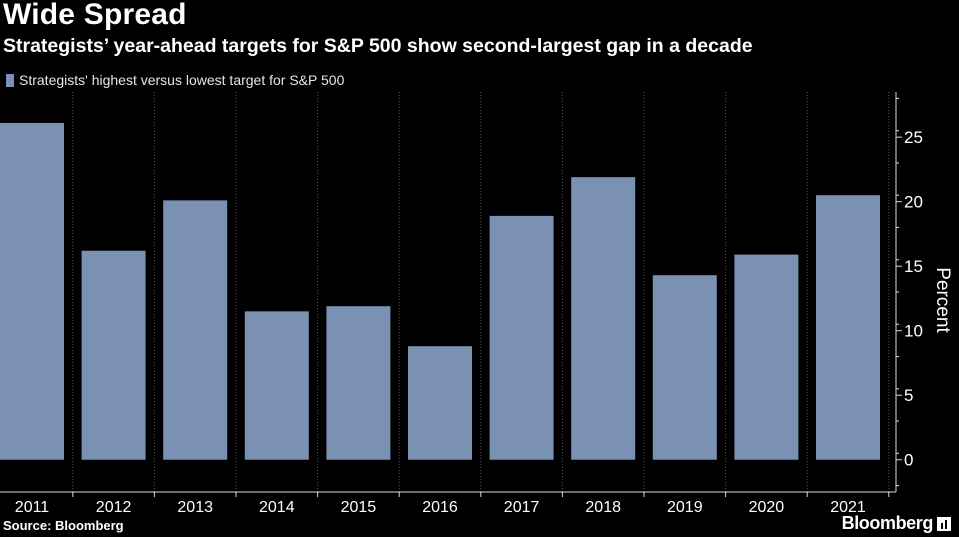 This screenshot has height=537, width=959. I want to click on x-tick-label-2018: 2018, so click(603, 507).